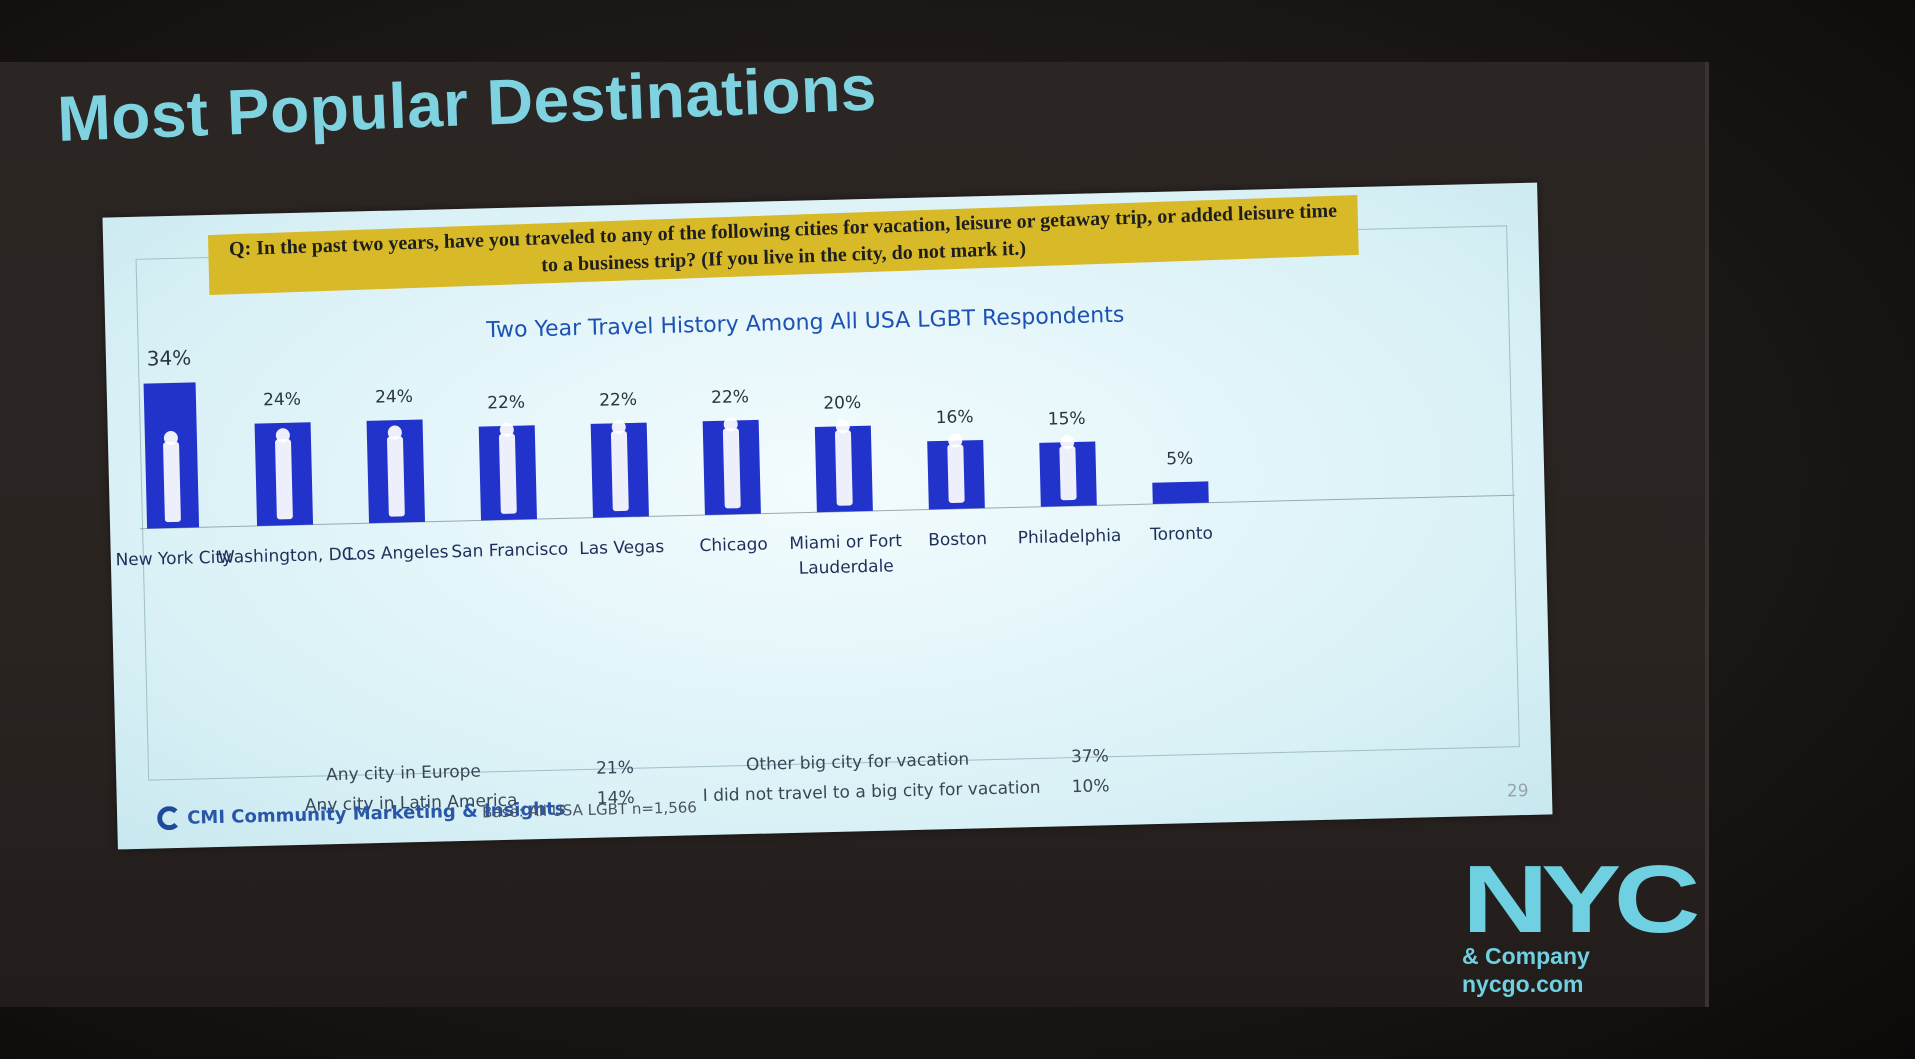 This screenshot has height=1059, width=1915. I want to click on category-label-8: Philadelphia, so click(1070, 537).